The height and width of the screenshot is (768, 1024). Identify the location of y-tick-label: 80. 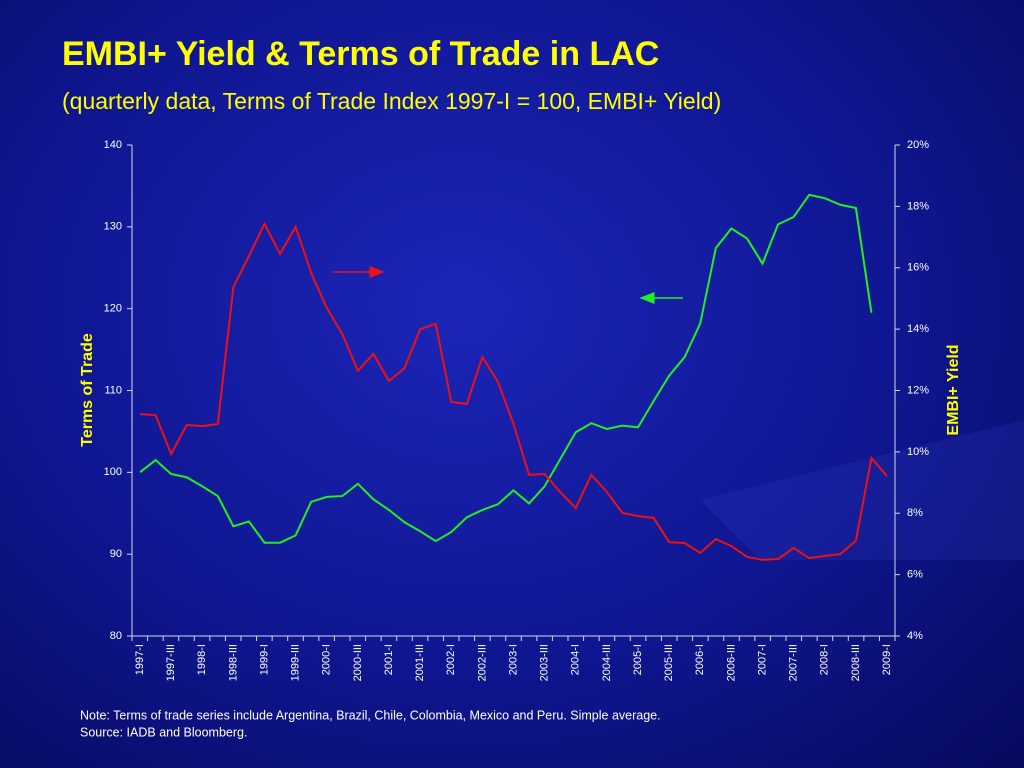
(116, 636).